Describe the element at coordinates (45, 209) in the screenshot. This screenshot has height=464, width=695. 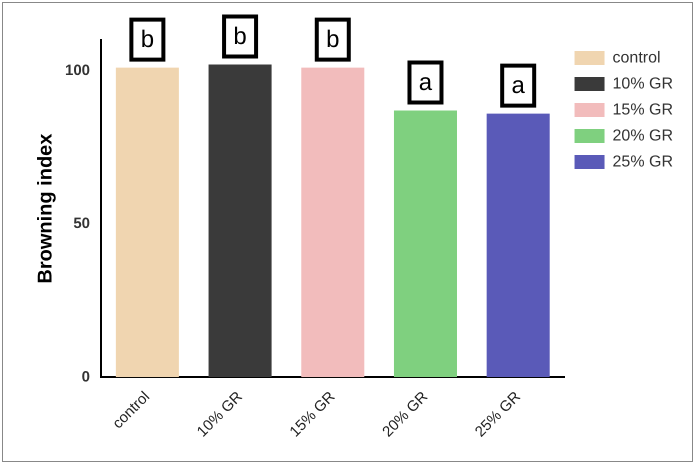
I see `y-axis-title: Browning index` at that location.